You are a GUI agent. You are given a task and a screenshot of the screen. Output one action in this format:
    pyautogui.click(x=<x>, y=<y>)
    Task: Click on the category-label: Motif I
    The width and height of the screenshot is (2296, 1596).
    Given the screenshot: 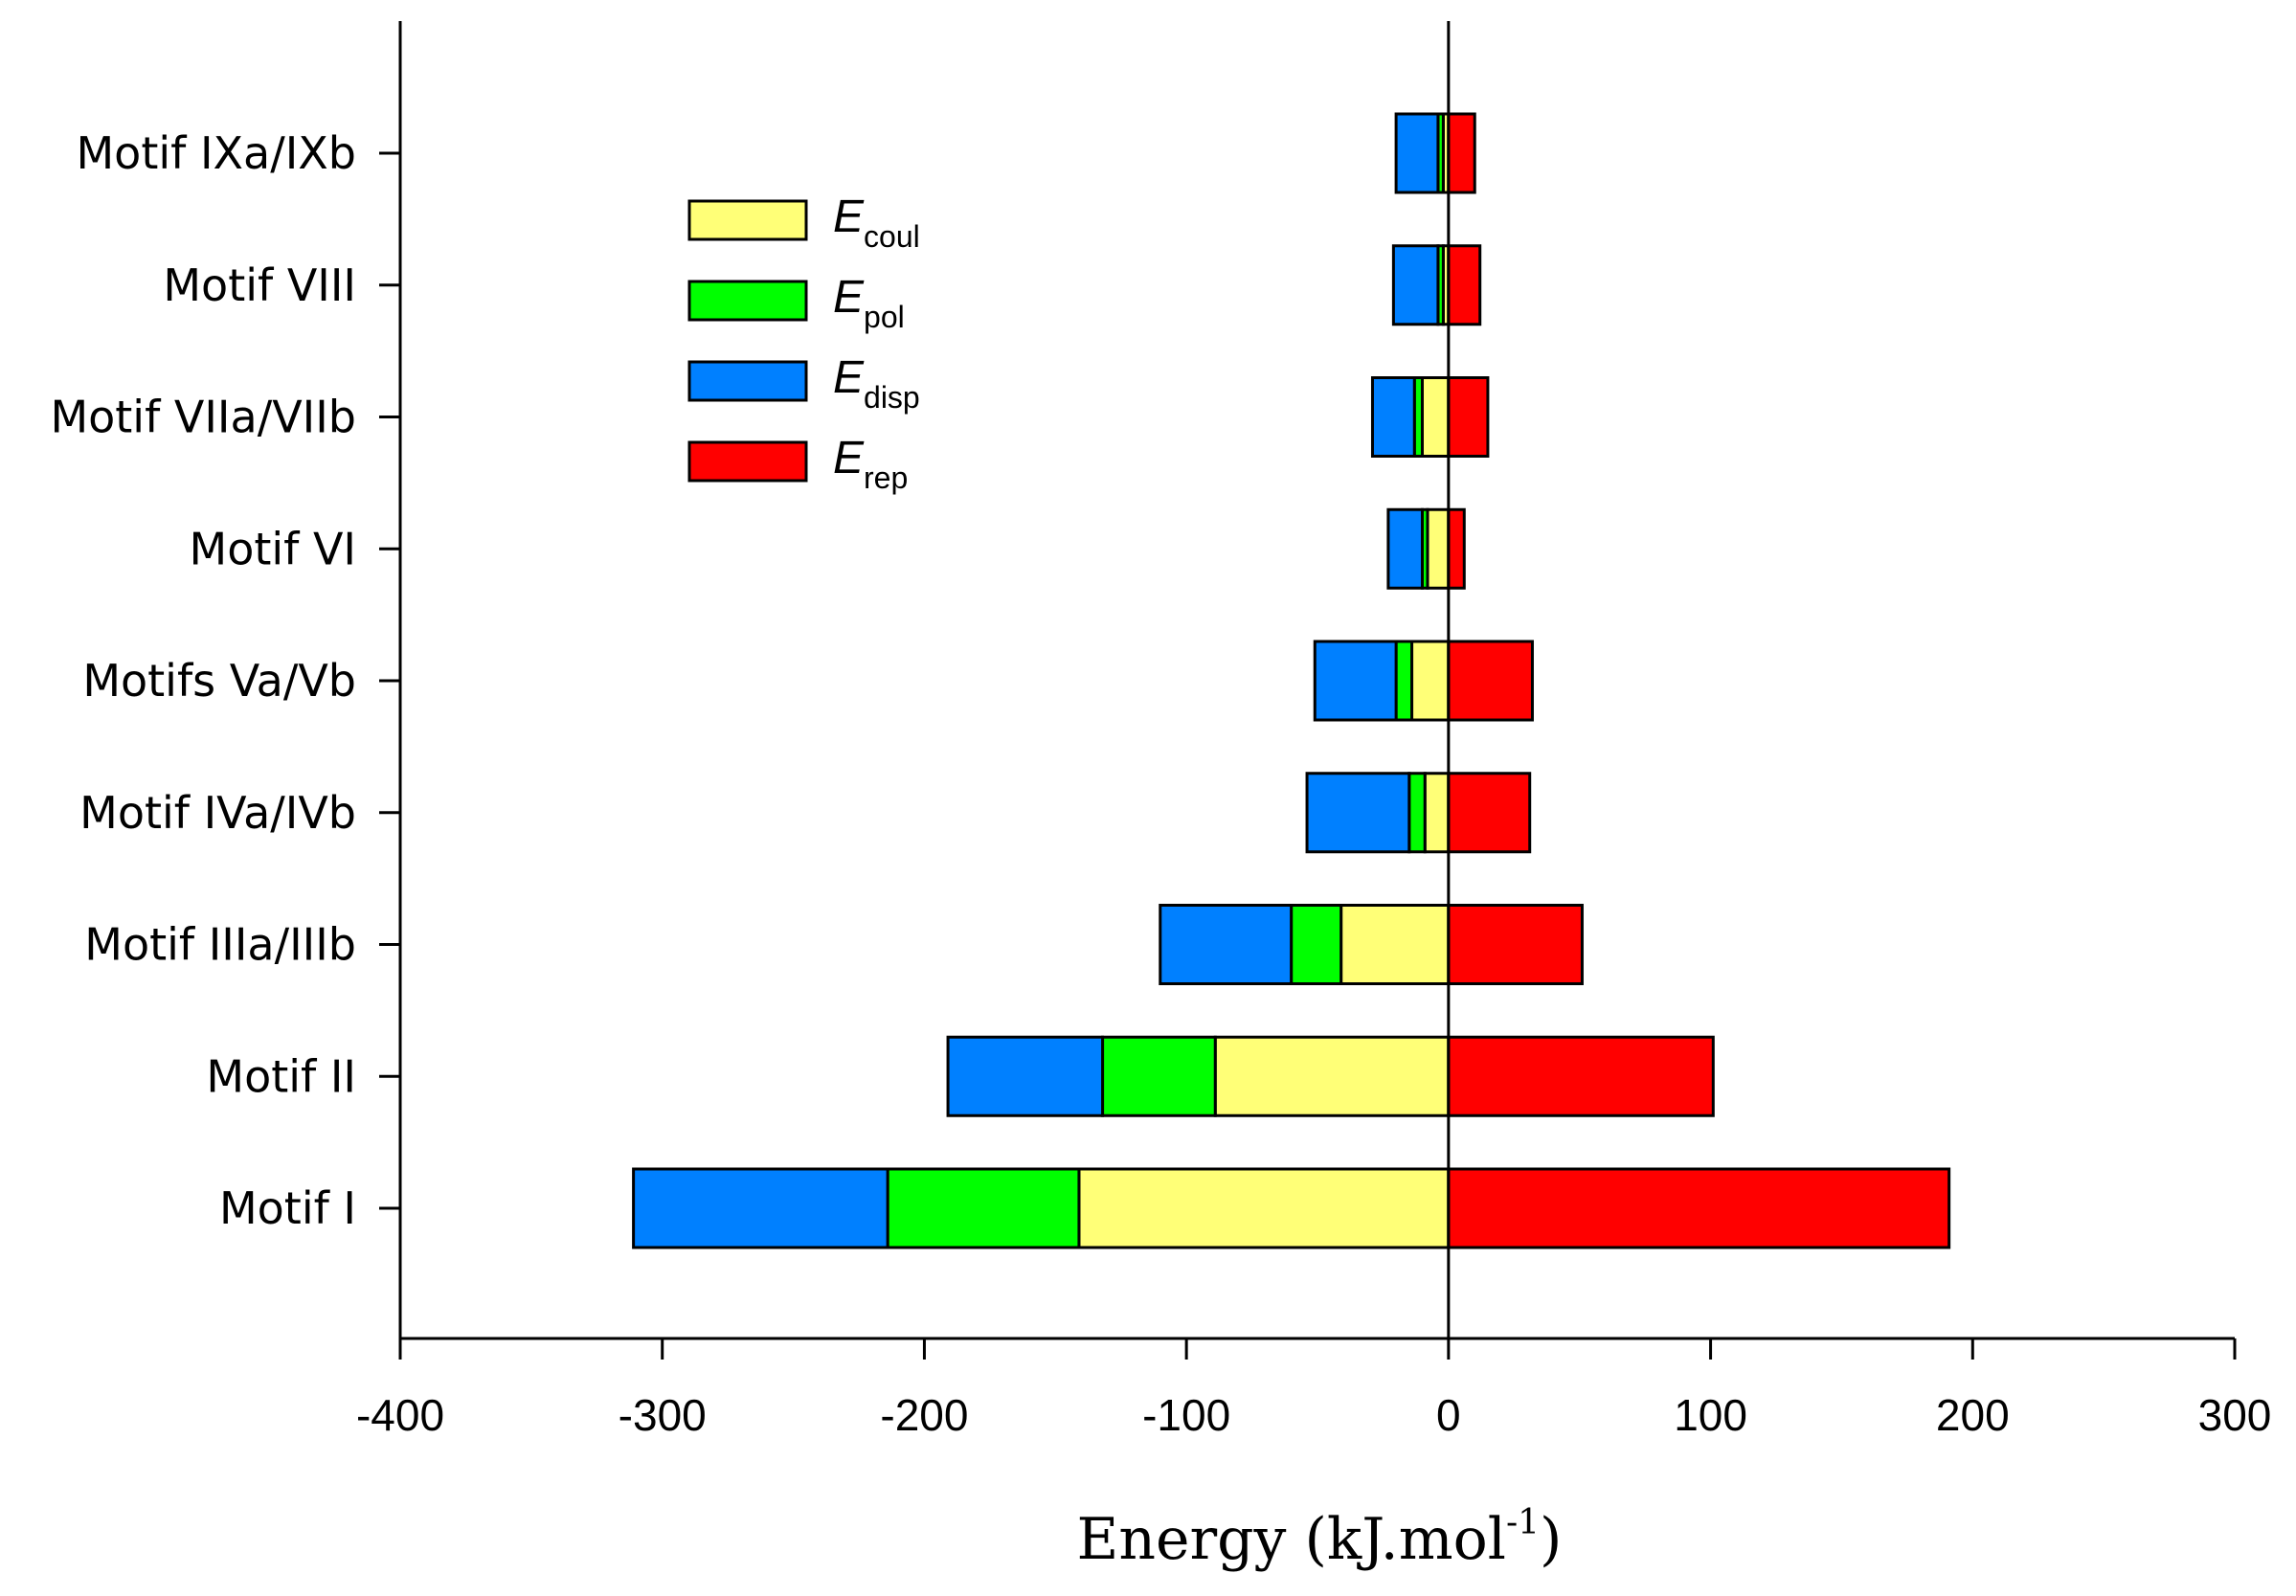 What is the action you would take?
    pyautogui.click(x=287, y=1208)
    